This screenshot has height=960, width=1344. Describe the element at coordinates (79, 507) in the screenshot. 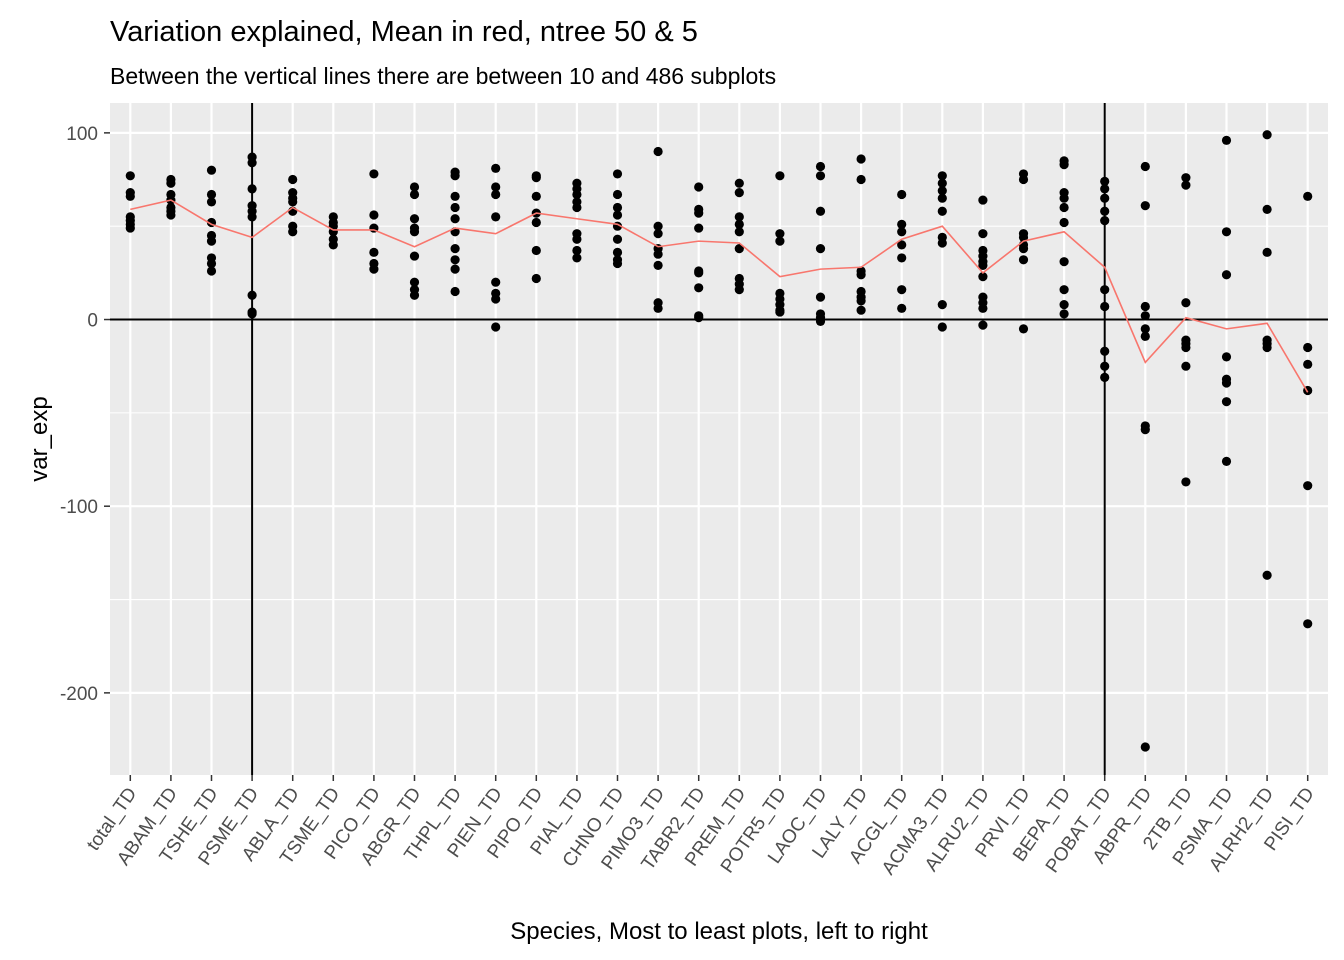

I see `y-tick-label: -100` at that location.